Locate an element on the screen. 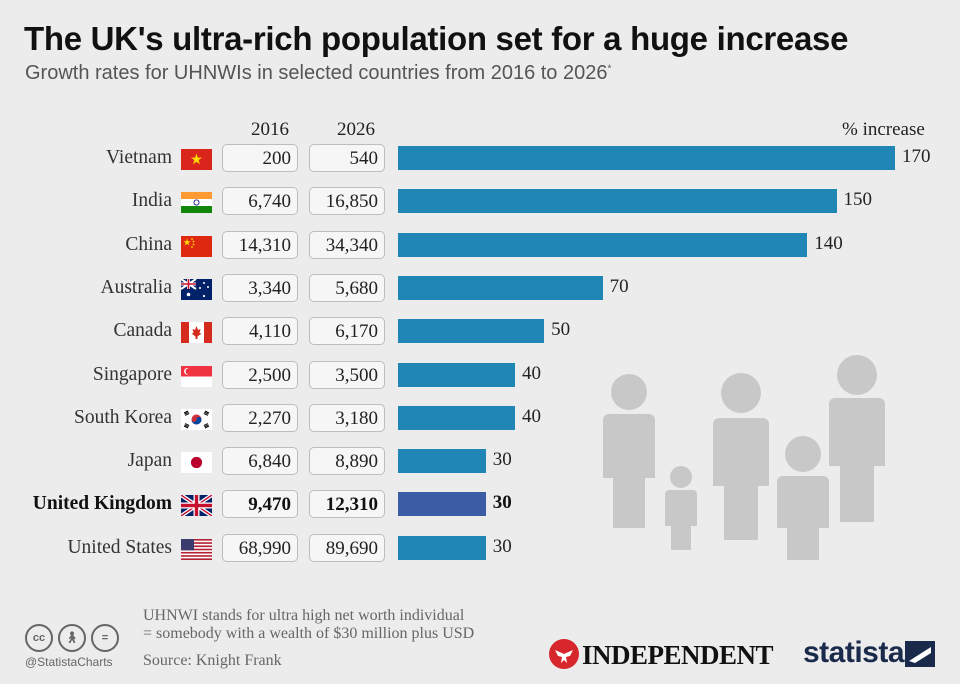 The height and width of the screenshot is (684, 960). license-icons: cc 🚶︎ = is located at coordinates (74, 638).